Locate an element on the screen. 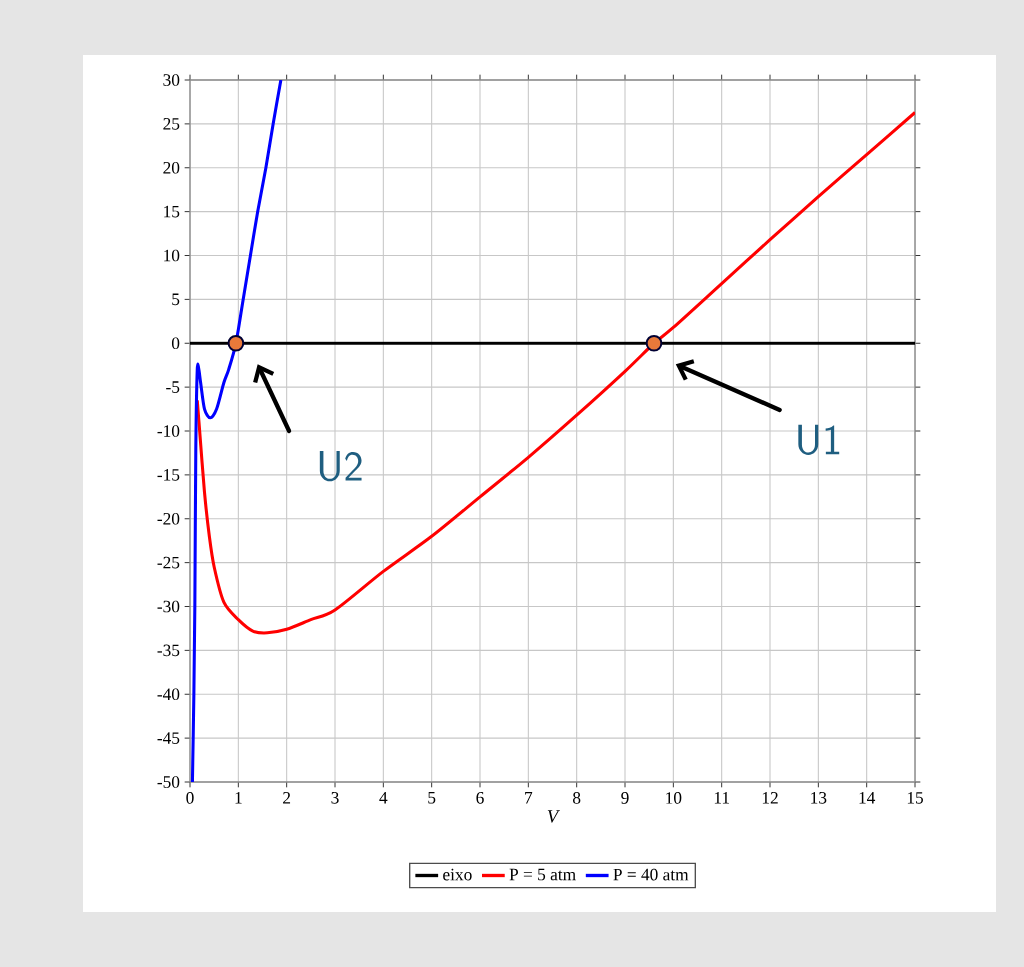 This screenshot has height=967, width=1024. x-tick-label: 9 is located at coordinates (625, 798).